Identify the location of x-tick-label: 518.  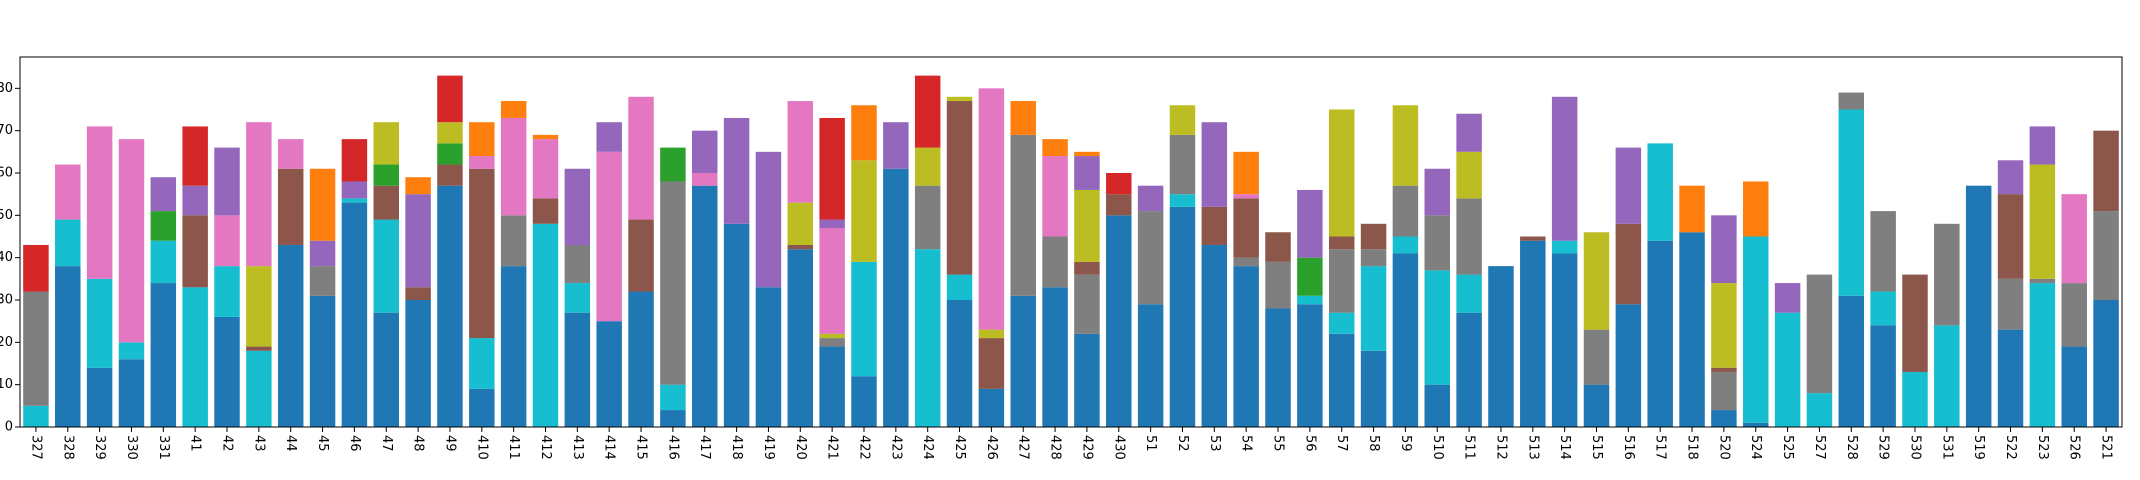
(1692, 447).